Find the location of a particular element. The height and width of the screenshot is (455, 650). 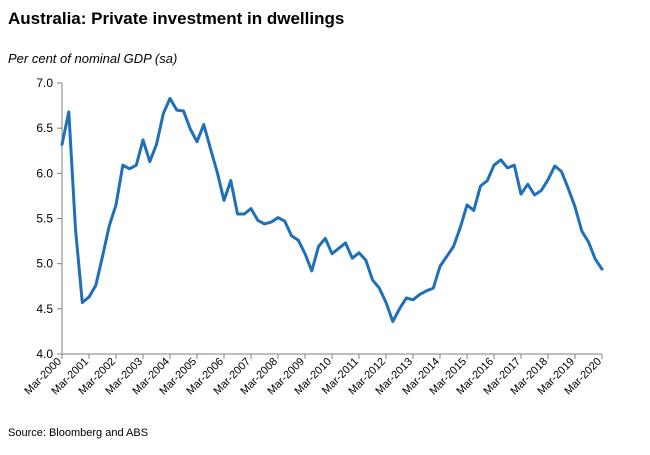

y-tick-label: 6.0 is located at coordinates (44, 173).